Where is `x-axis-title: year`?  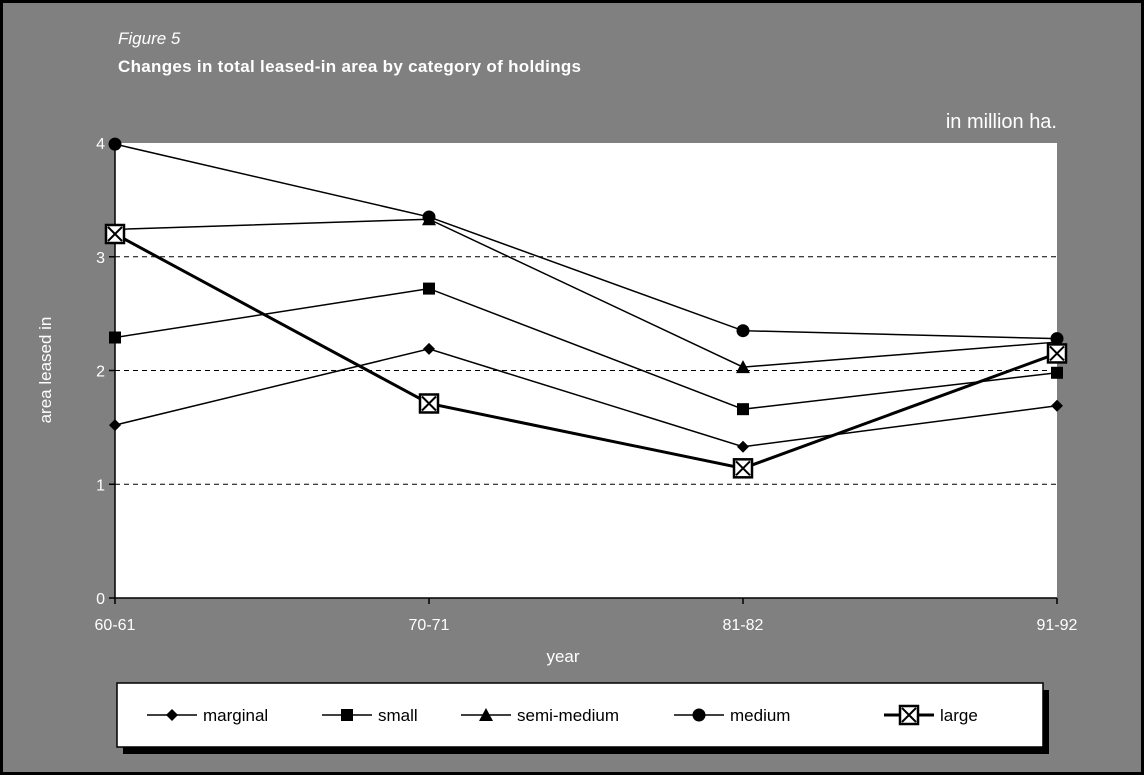 x-axis-title: year is located at coordinates (562, 656).